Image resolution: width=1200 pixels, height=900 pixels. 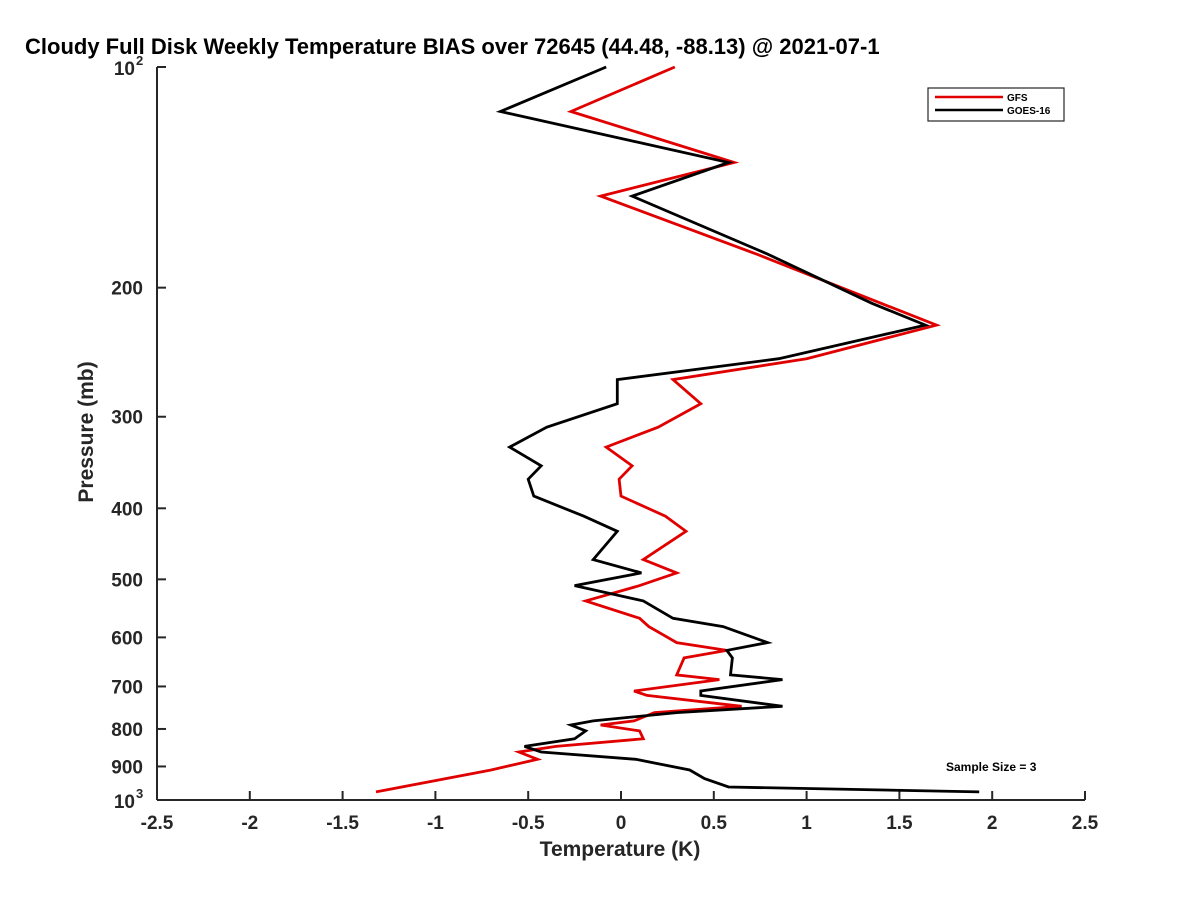 I want to click on x-tick-label: 0, so click(x=621, y=823).